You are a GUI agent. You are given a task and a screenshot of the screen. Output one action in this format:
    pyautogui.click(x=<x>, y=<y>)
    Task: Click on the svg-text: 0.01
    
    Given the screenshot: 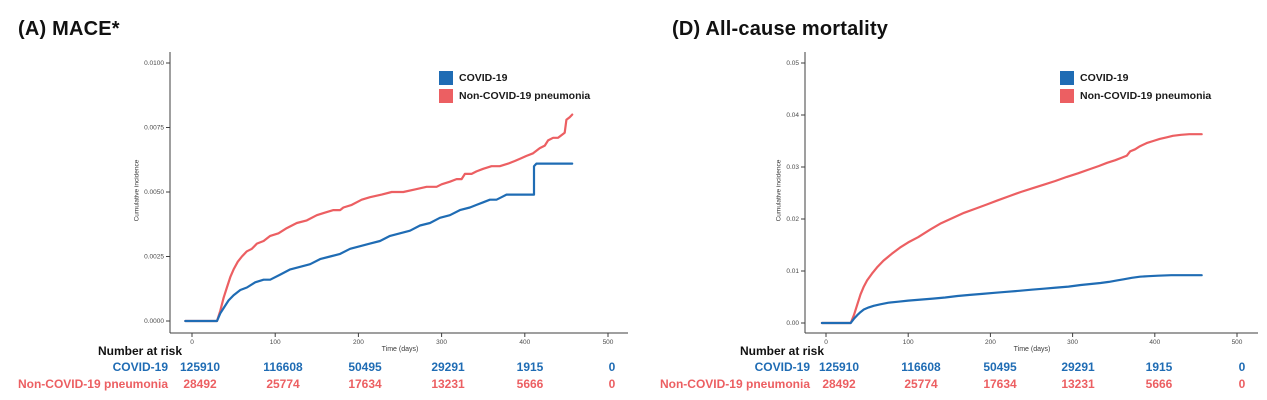 What is the action you would take?
    pyautogui.click(x=792, y=271)
    